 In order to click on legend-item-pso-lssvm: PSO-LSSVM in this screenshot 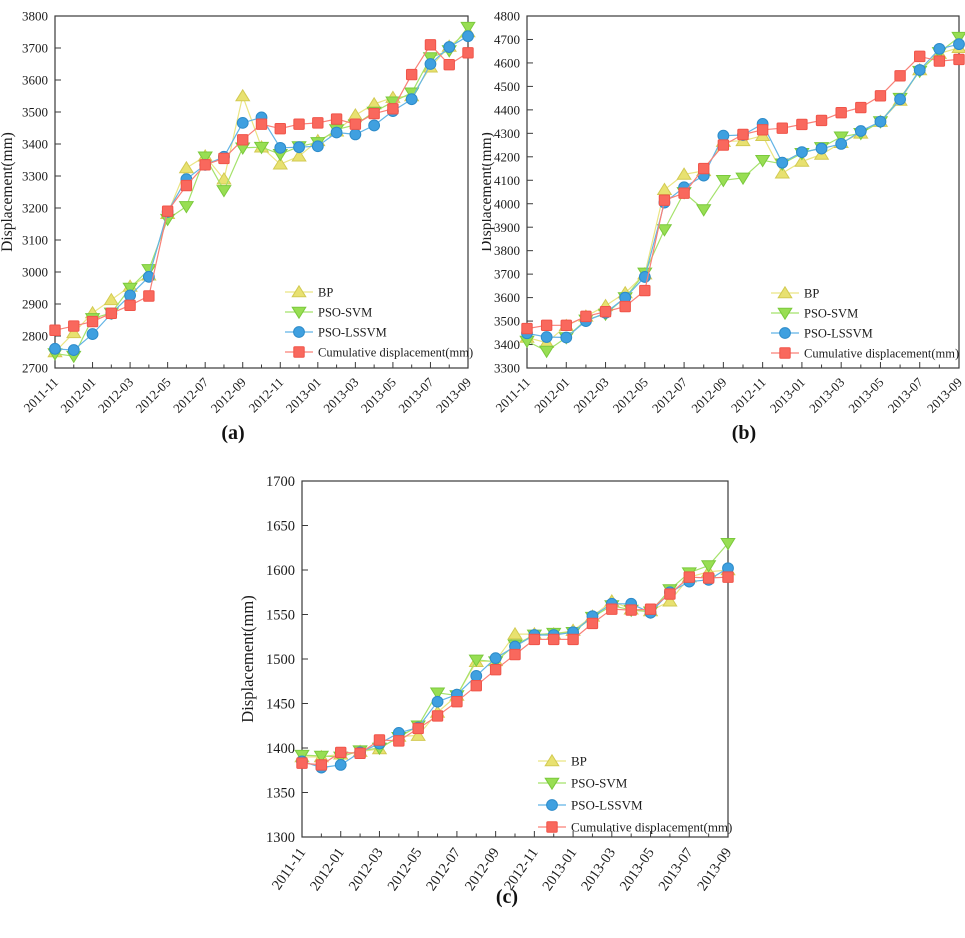, I will do `click(336, 333)`.